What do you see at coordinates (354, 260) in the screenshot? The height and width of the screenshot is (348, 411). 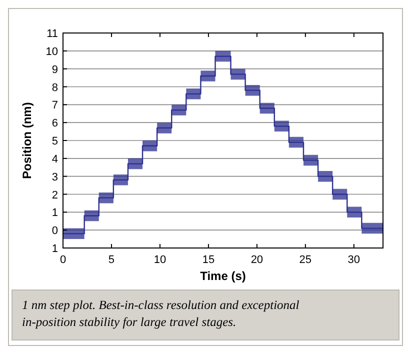 I see `x-tick-label: 30` at bounding box center [354, 260].